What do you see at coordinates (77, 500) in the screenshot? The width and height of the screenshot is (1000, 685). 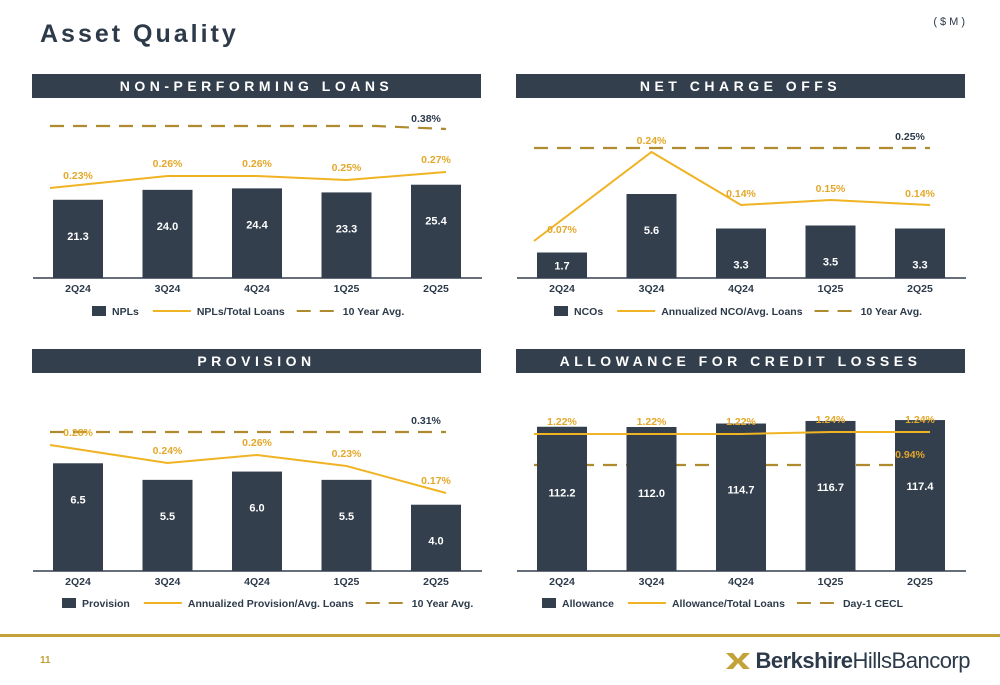 I see `provision-bar-label: 6.5` at bounding box center [77, 500].